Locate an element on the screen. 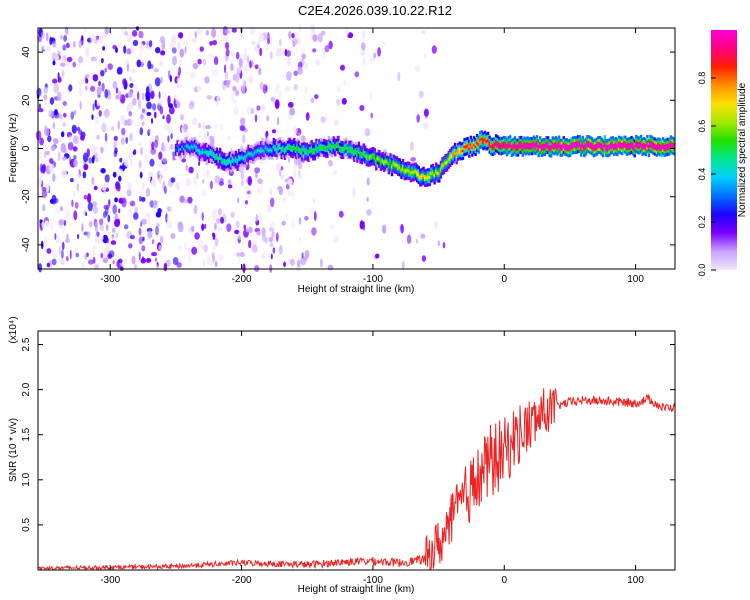  y-tick-label: 0.5 is located at coordinates (26, 525).